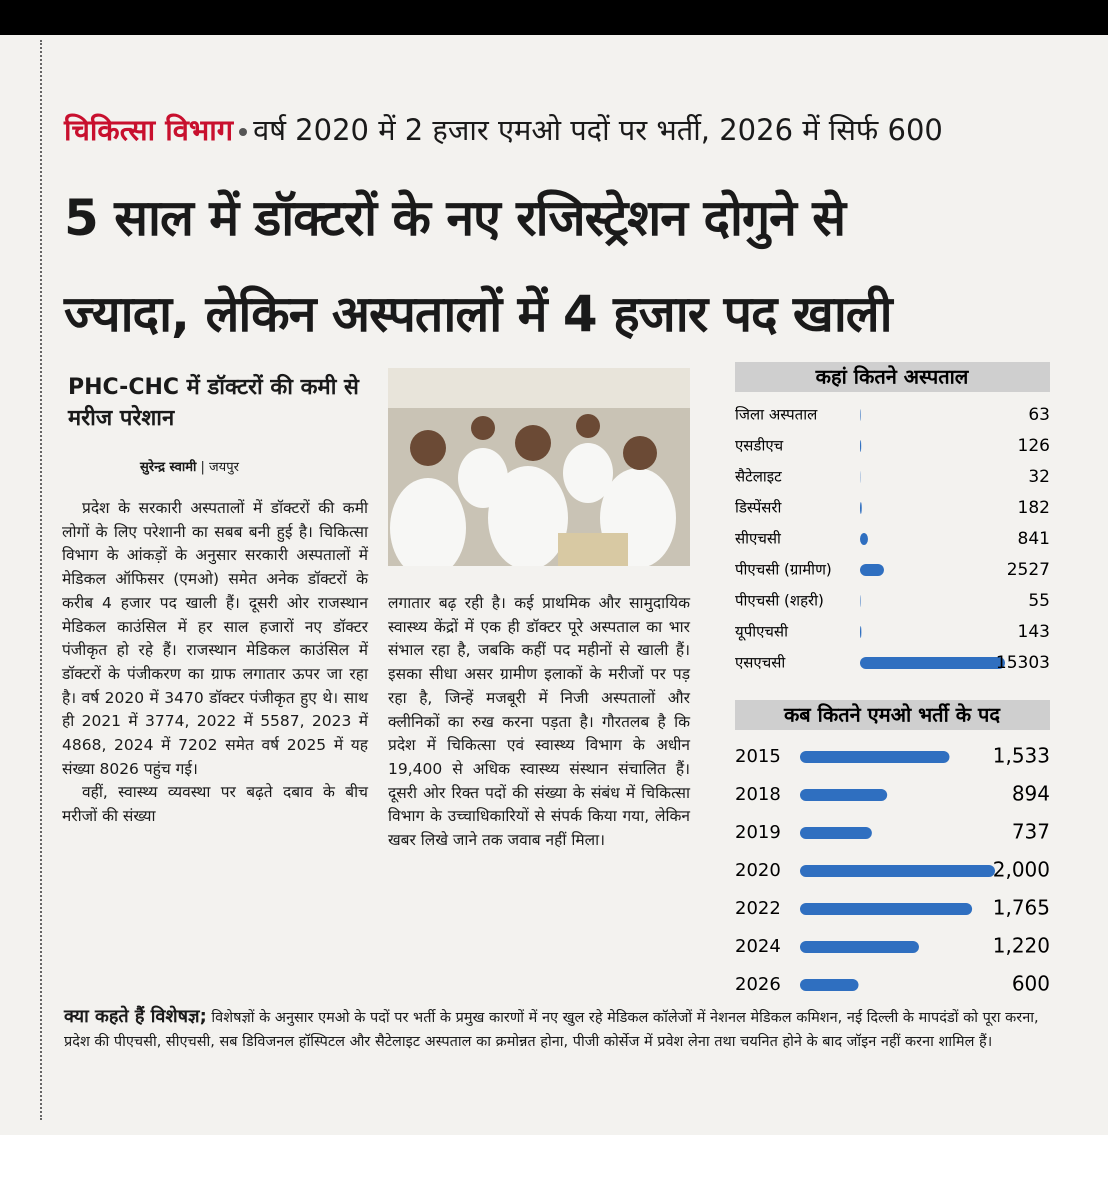 The width and height of the screenshot is (1108, 1200). What do you see at coordinates (1034, 632) in the screenshot?
I see `value-label: 143` at bounding box center [1034, 632].